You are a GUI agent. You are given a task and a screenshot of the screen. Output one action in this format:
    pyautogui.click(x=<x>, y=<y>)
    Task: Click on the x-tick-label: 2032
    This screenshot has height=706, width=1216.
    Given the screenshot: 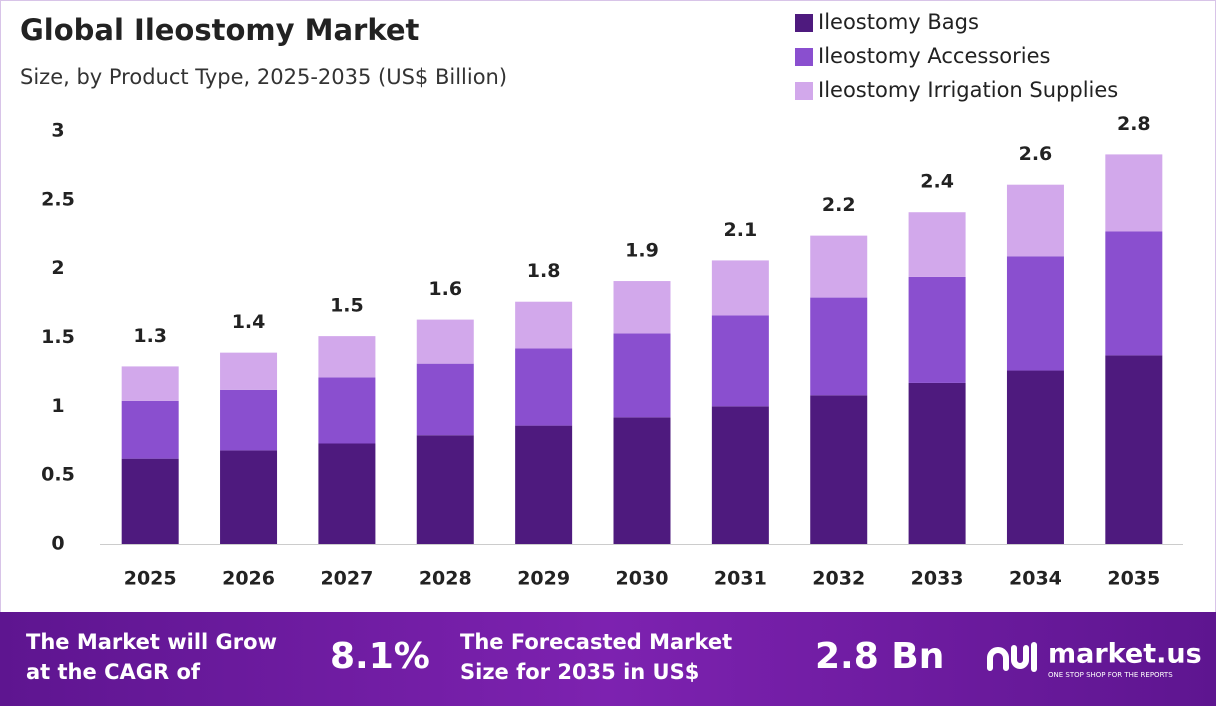 What is the action you would take?
    pyautogui.click(x=838, y=579)
    